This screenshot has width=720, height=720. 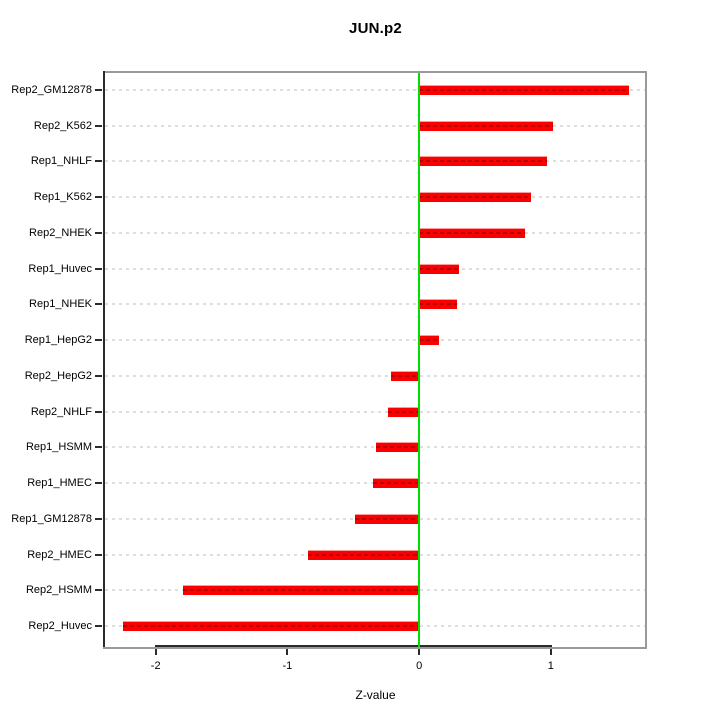 I want to click on bar-Rep1_K562, so click(x=475, y=197).